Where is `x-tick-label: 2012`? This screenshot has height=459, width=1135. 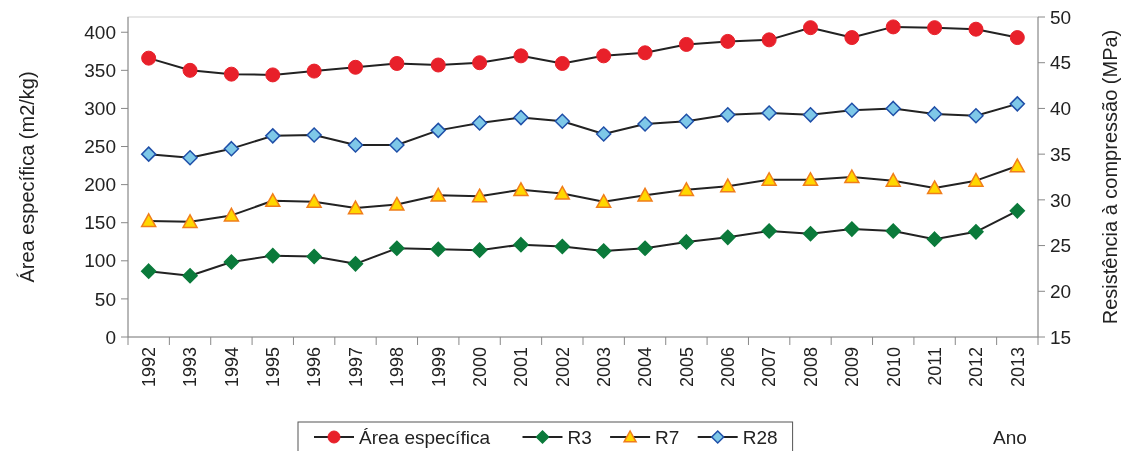
x-tick-label: 2012 is located at coordinates (976, 367).